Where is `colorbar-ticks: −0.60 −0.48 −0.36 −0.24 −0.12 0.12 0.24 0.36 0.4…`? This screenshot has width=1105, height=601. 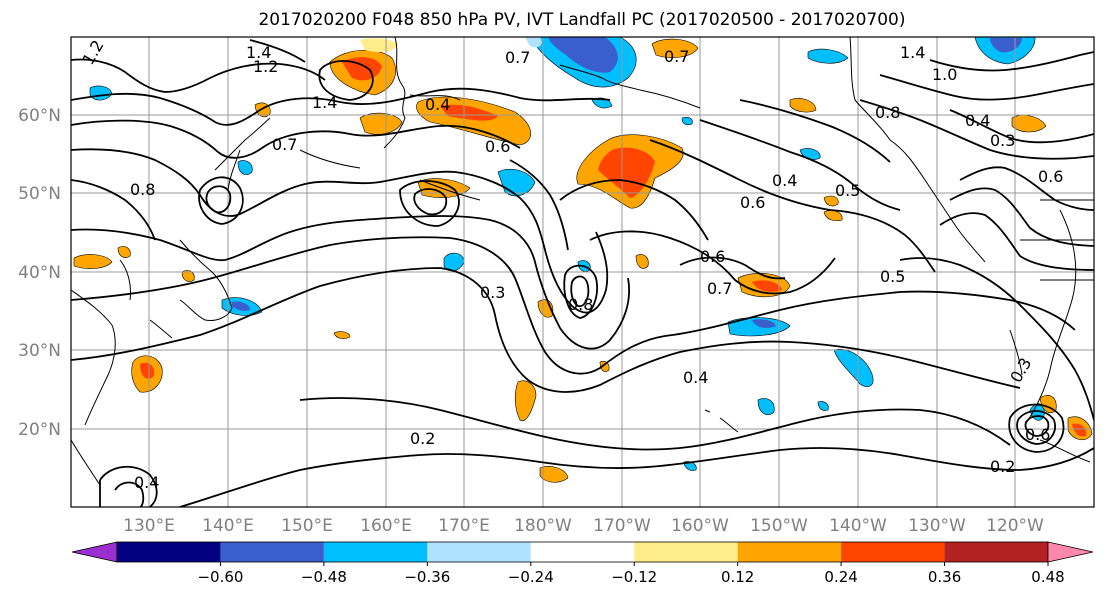
colorbar-ticks: −0.60 −0.48 −0.36 −0.24 −0.12 0.12 0.24 0.36 0.4… is located at coordinates (631, 574).